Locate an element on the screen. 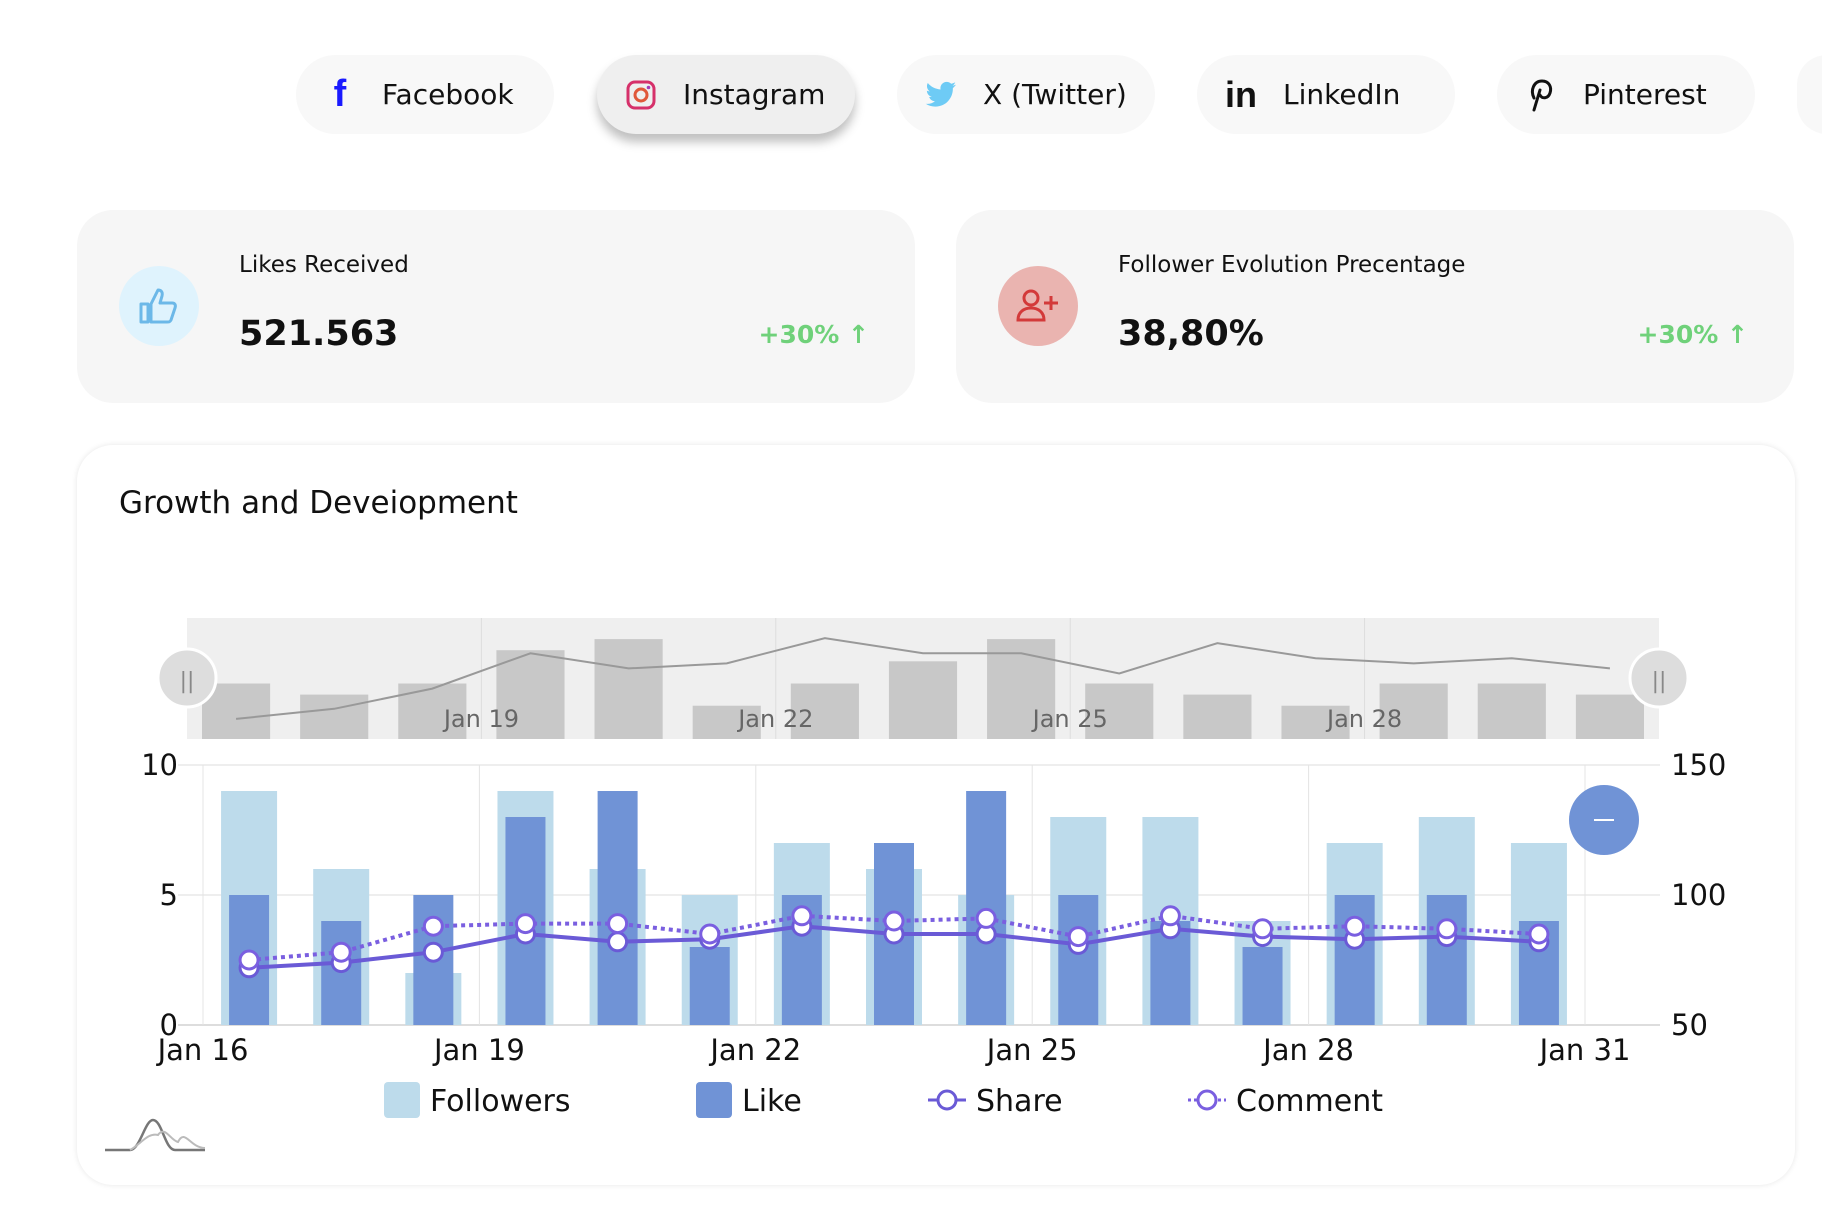 This screenshot has width=1822, height=1212. y-right-tick-label: 100 is located at coordinates (1698, 895).